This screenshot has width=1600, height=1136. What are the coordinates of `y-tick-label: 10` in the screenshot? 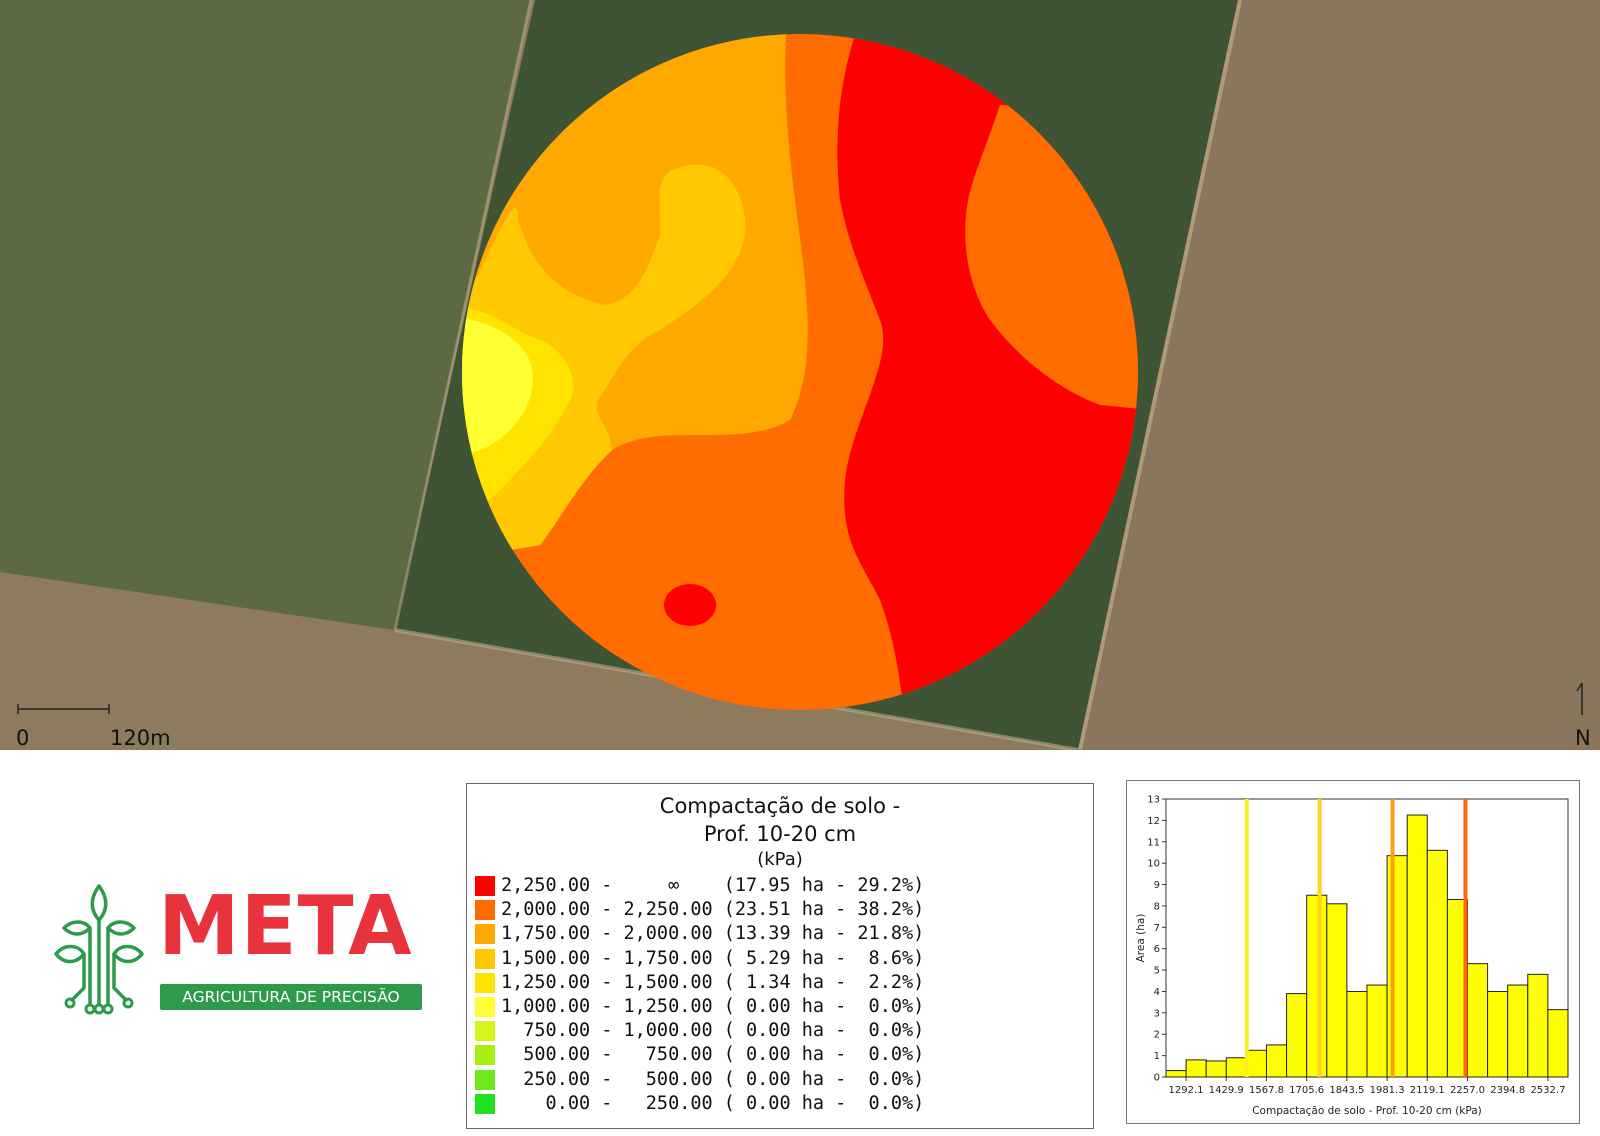 It's located at (1153, 864).